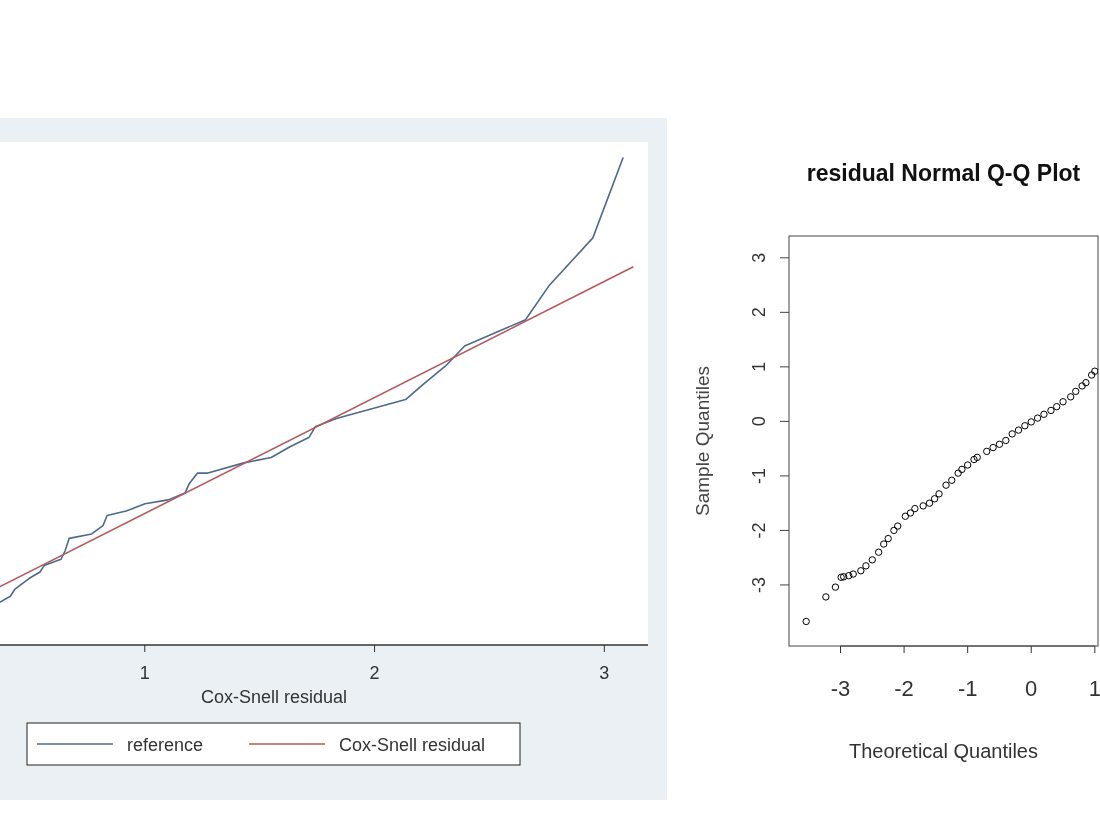  I want to click on x-tick-label: -2, so click(904, 688).